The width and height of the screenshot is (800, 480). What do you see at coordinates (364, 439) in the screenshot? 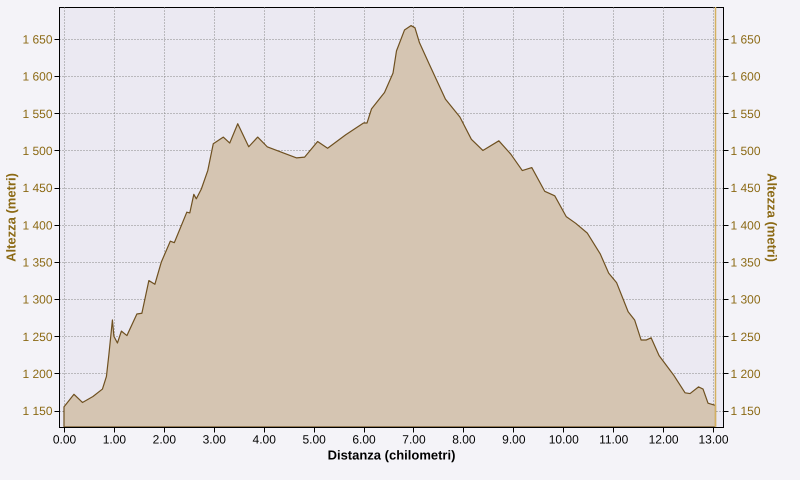
I see `x-tick-label: 6.00` at bounding box center [364, 439].